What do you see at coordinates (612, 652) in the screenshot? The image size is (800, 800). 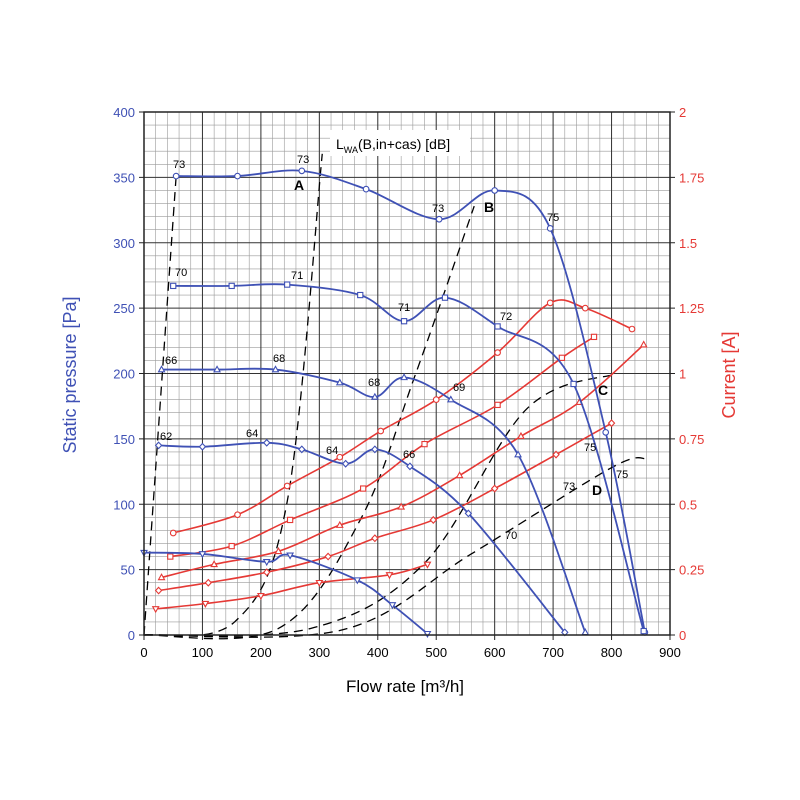 I see `x-tick-label: 800` at bounding box center [612, 652].